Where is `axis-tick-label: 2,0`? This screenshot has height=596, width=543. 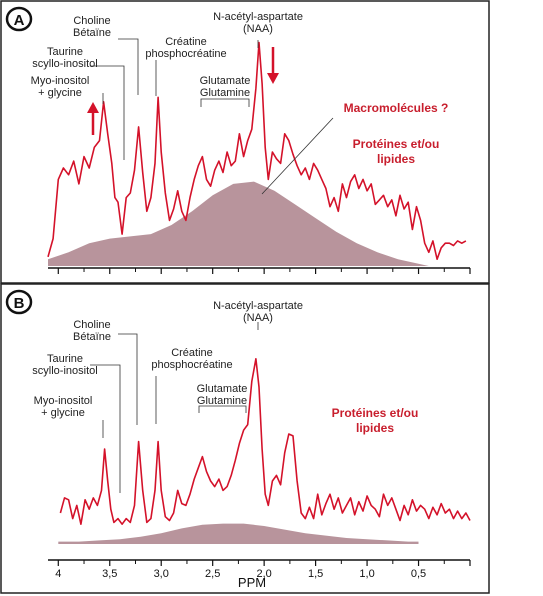 axis-tick-label: 2,0 is located at coordinates (263, 574).